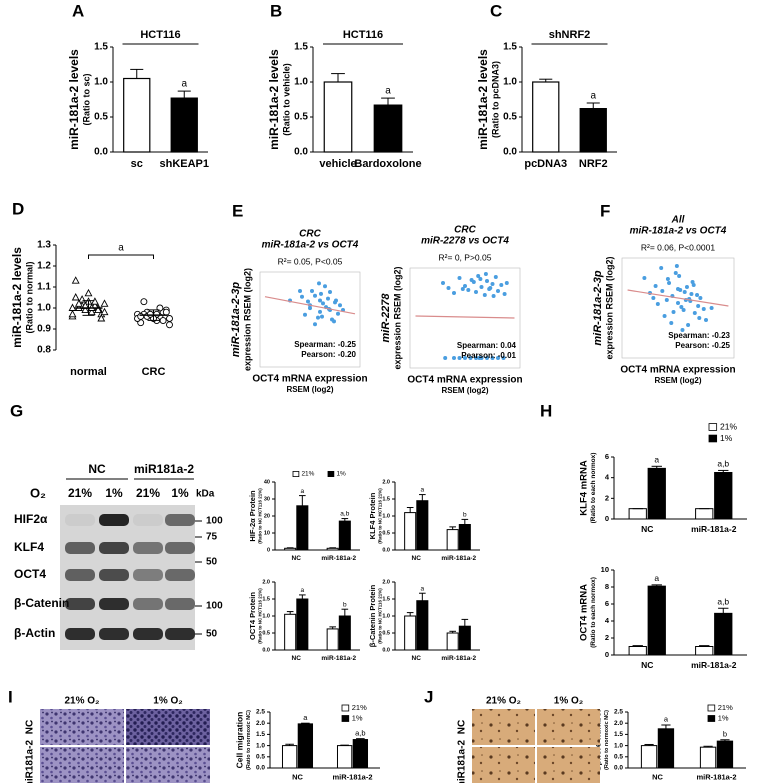 This screenshot has width=765, height=783. I want to click on x-tick-label: miR-181a-2, so click(714, 665).